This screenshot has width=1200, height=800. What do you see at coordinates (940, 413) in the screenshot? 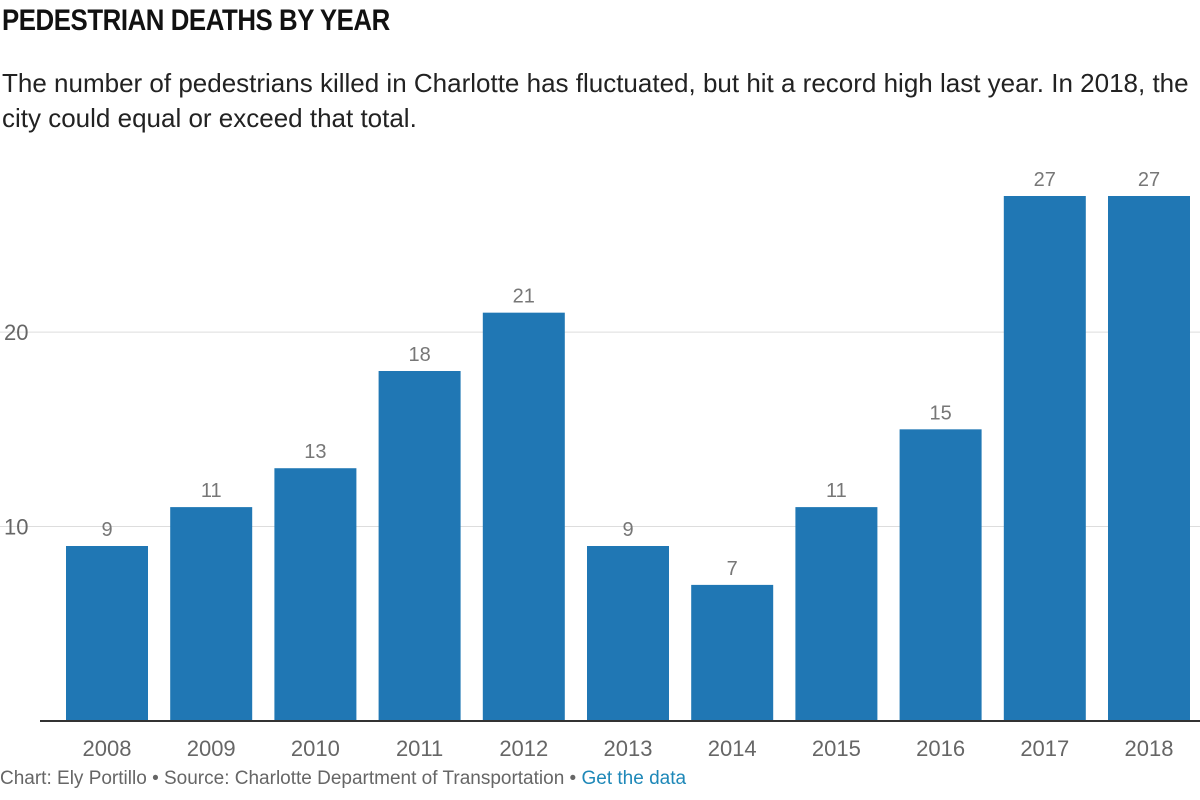
I see `value-label-2016: 15` at bounding box center [940, 413].